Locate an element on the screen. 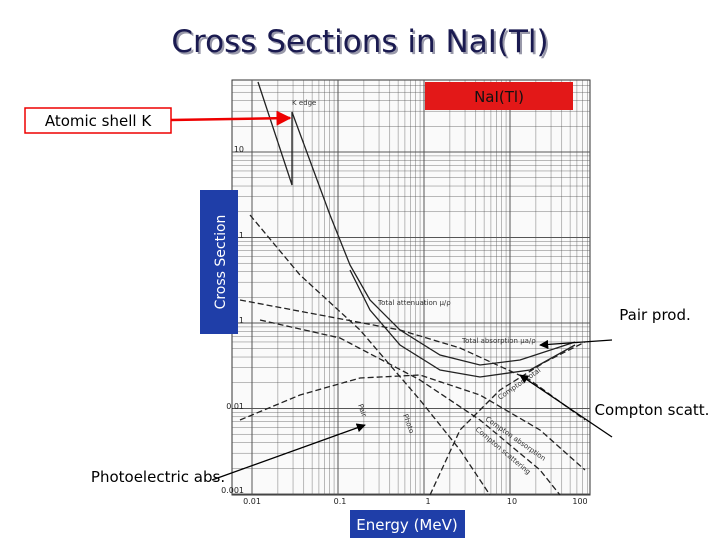 The width and height of the screenshot is (720, 540). curve-label: Total absorption μa/ρ is located at coordinates (498, 341).